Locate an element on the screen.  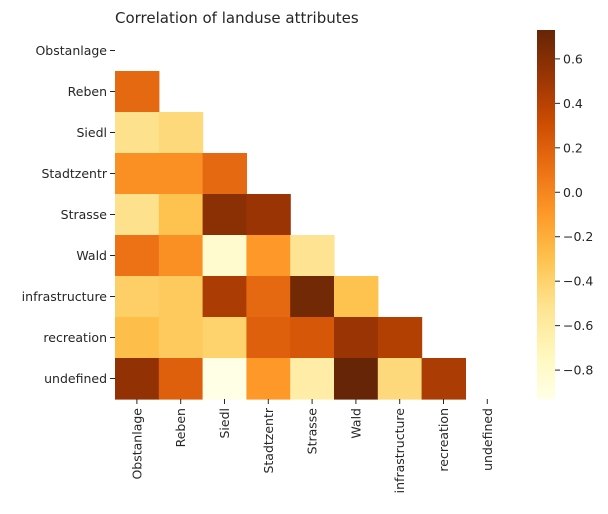
heatmap-cell-Stadtzentr-Obstanlage is located at coordinates (137, 174).